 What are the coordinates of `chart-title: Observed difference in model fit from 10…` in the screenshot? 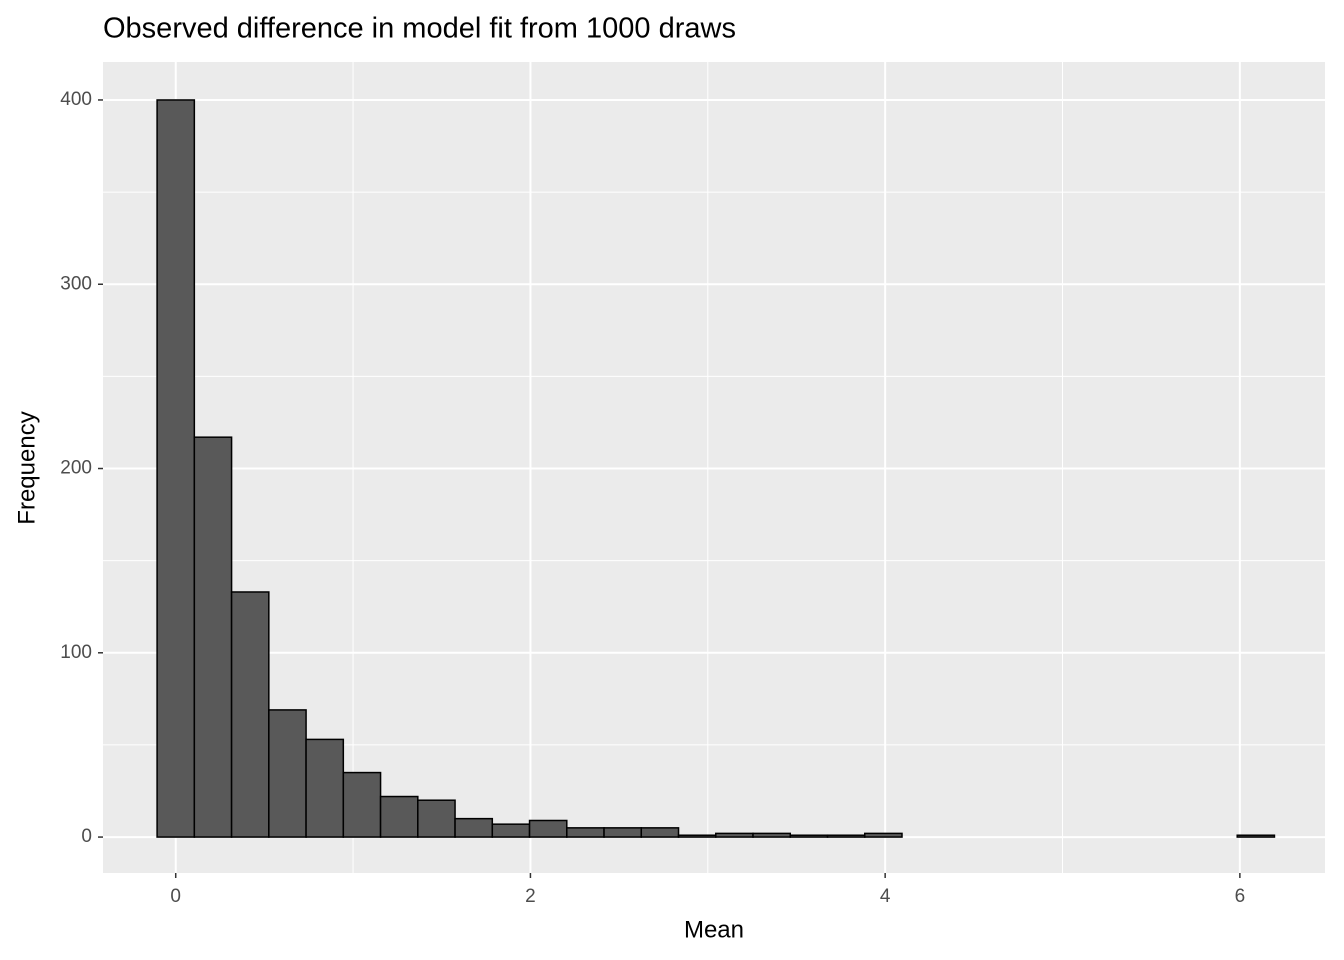 It's located at (419, 29).